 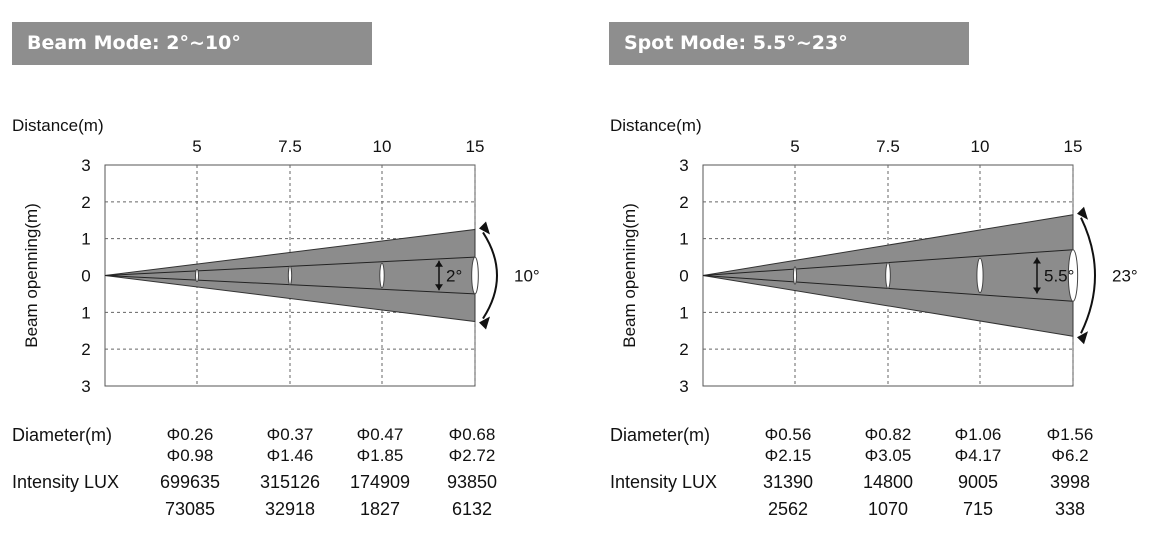 What do you see at coordinates (472, 434) in the screenshot?
I see `diameter-inner-value: Φ0.68` at bounding box center [472, 434].